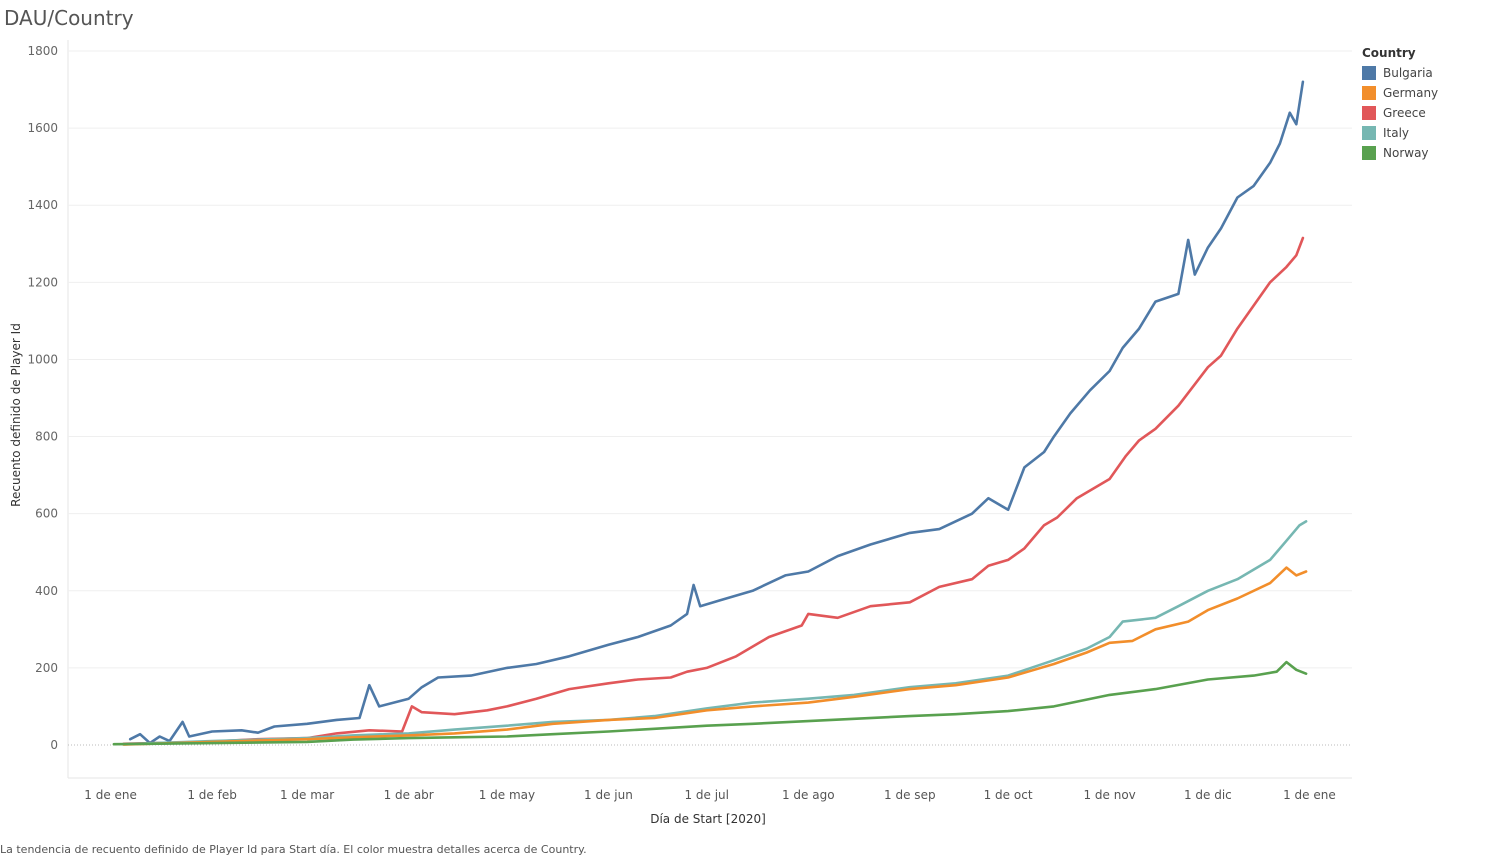 Image resolution: width=1501 pixels, height=859 pixels. I want to click on x-tick-label: 1 de feb, so click(212, 795).